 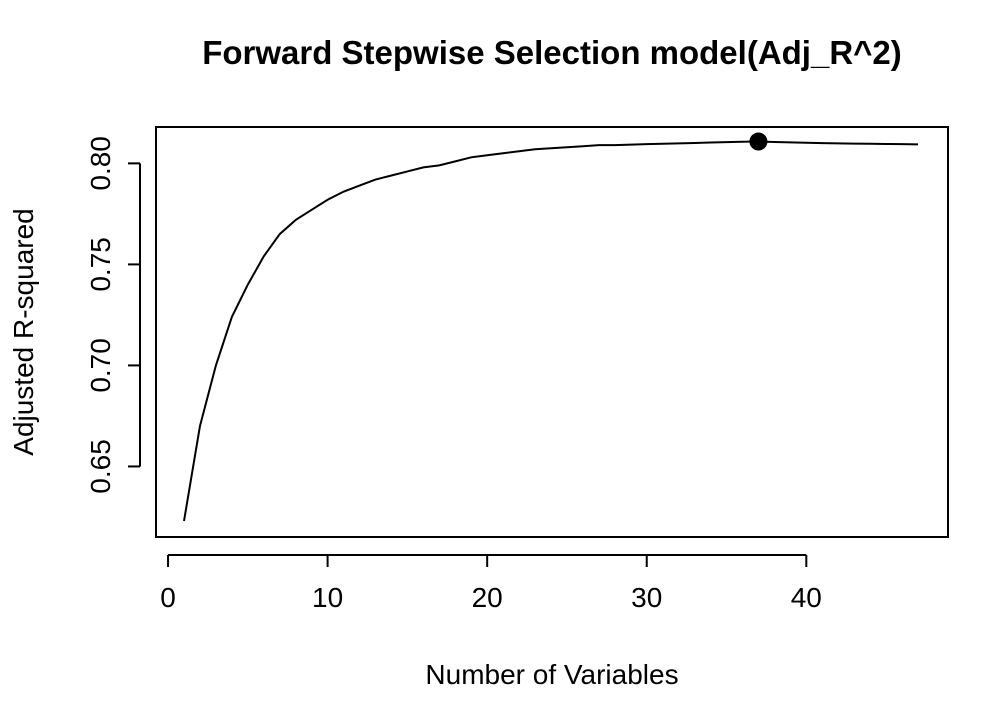 I want to click on y-axis: 0.65 0.70 0.75 0.80, so click(x=113, y=315).